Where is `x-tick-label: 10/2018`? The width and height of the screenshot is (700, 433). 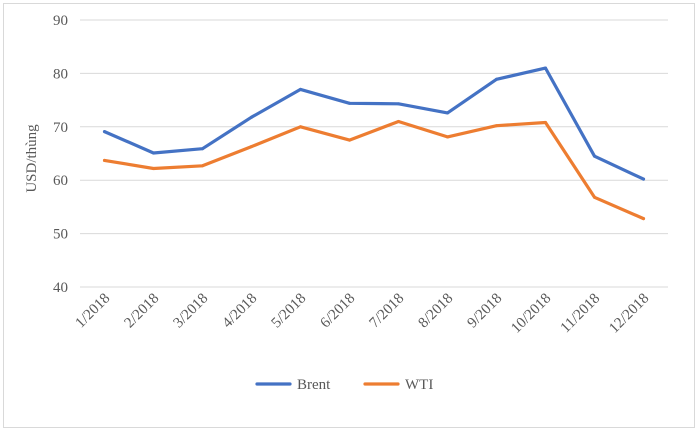
x-tick-label: 10/2018 is located at coordinates (531, 314).